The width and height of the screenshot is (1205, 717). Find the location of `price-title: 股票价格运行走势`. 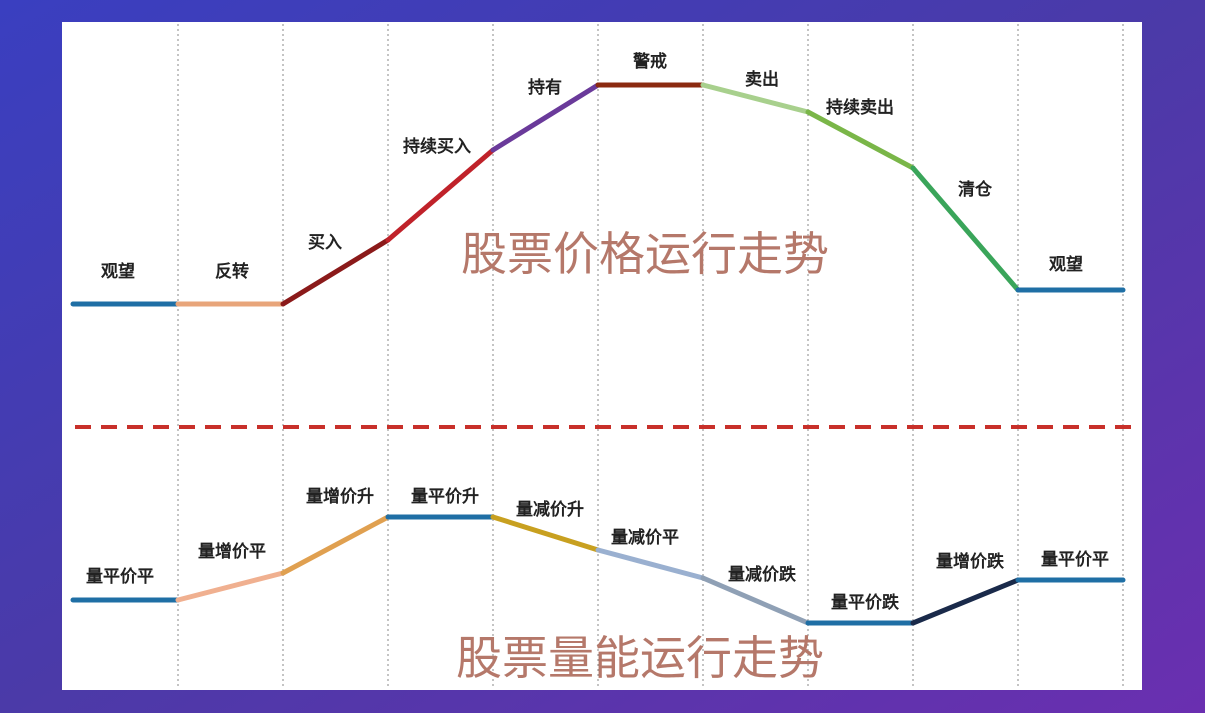

price-title: 股票价格运行走势 is located at coordinates (645, 254).